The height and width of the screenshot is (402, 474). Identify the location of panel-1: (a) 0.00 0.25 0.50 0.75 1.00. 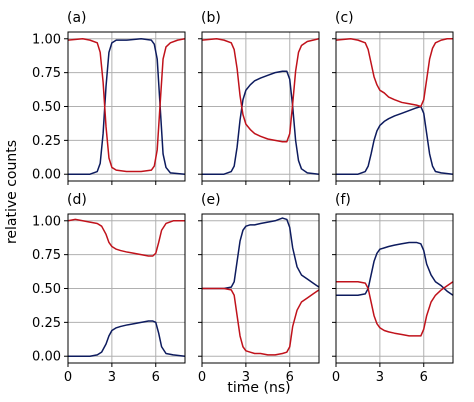
(109, 97).